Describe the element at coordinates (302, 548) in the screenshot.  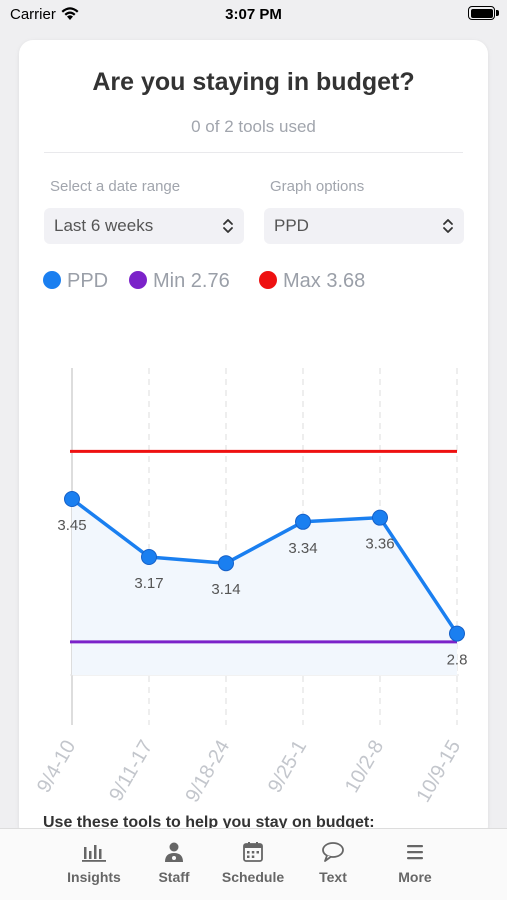
I see `data-label: 3.34` at that location.